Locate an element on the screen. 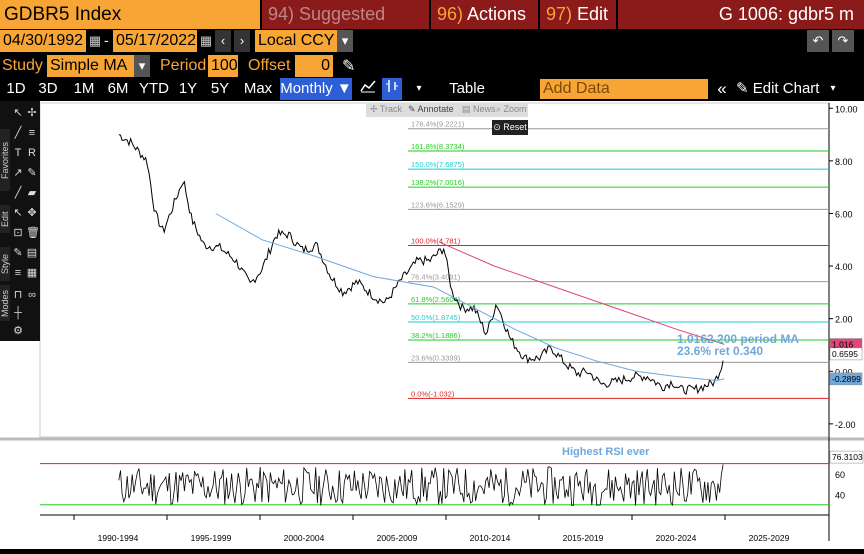 The image size is (864, 554). edit-chart-button: ✎ Edit Chart is located at coordinates (777, 89).